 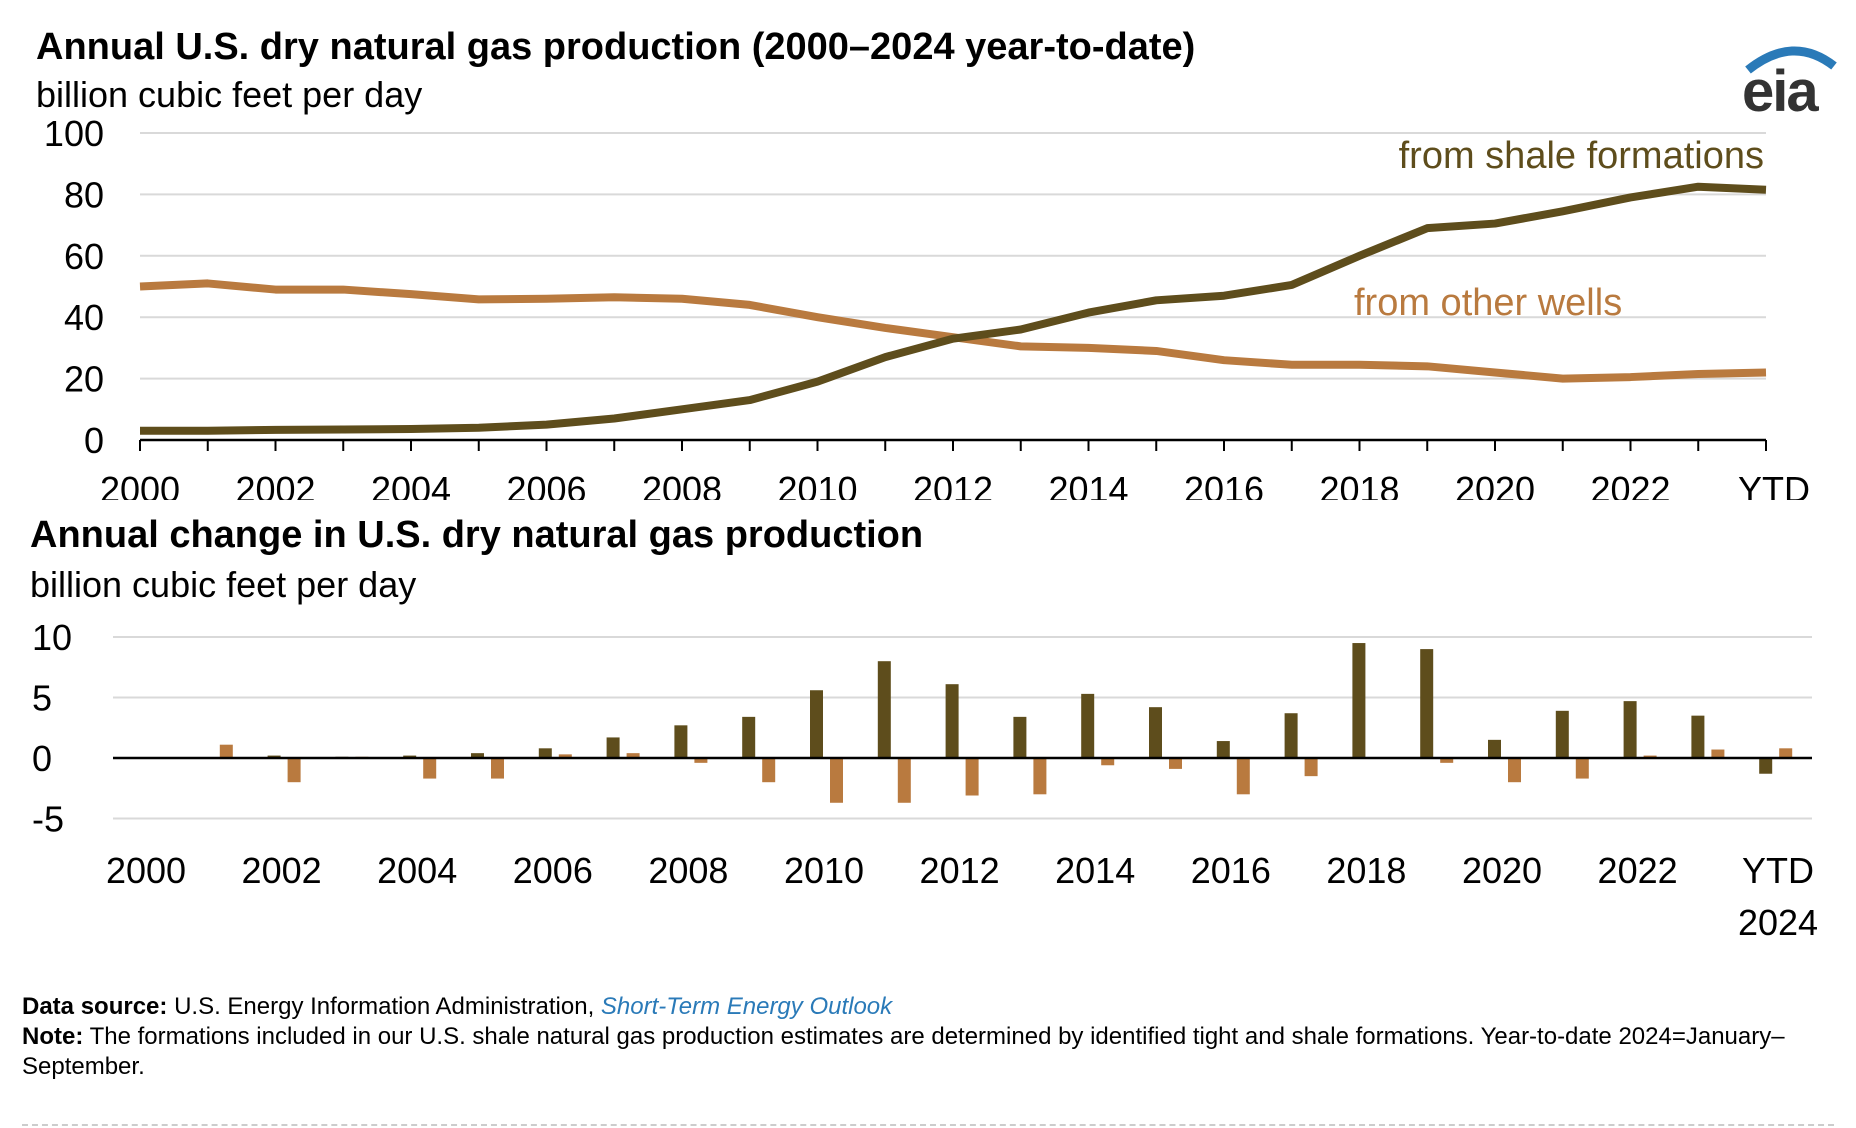 What do you see at coordinates (84, 256) in the screenshot?
I see `y-tick-label: 60` at bounding box center [84, 256].